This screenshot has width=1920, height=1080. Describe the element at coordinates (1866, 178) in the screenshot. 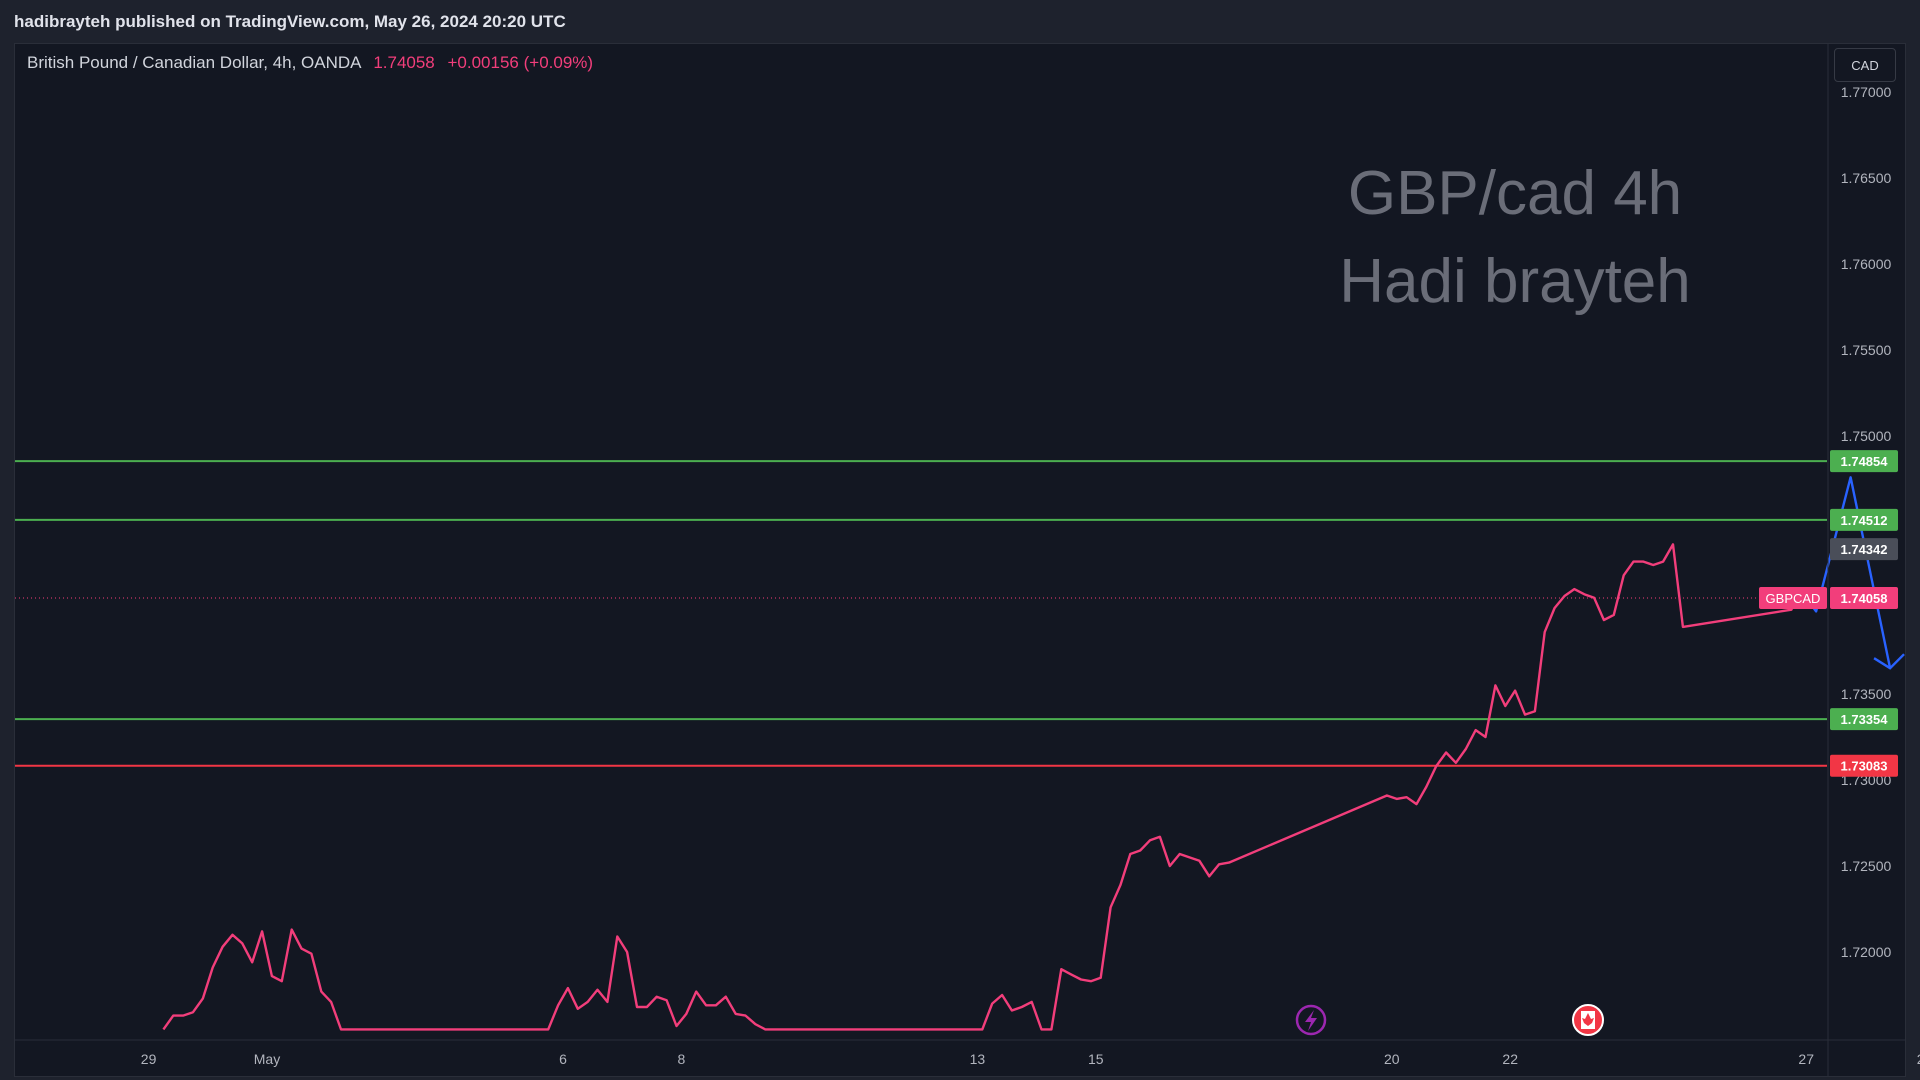

I see `price-axis-tick-label: 1.76500` at that location.